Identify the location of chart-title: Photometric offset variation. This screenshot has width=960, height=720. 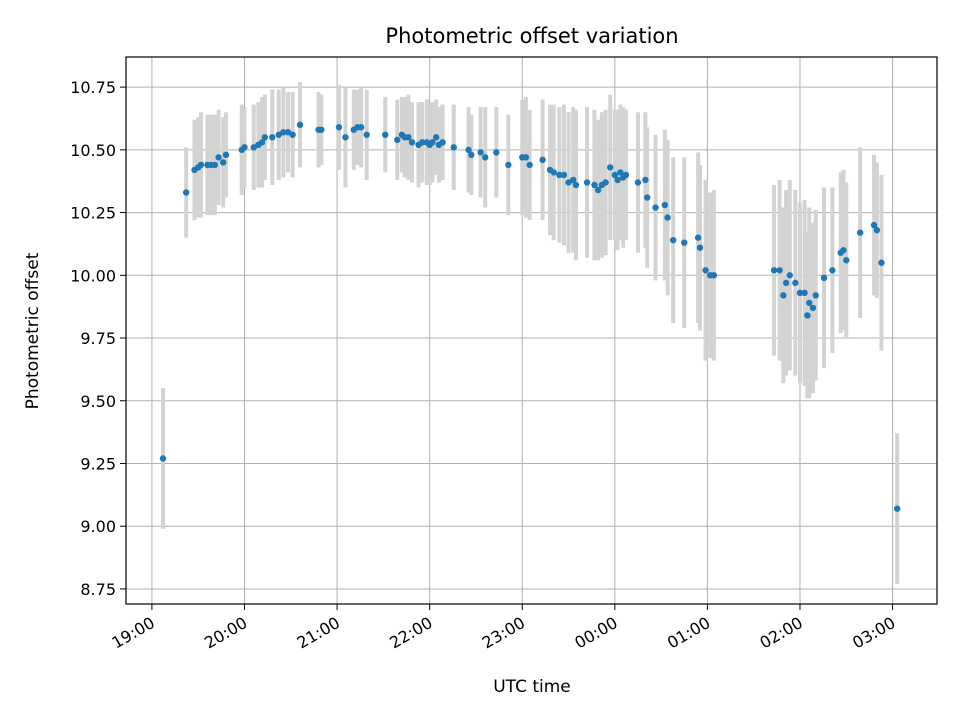
(531, 36).